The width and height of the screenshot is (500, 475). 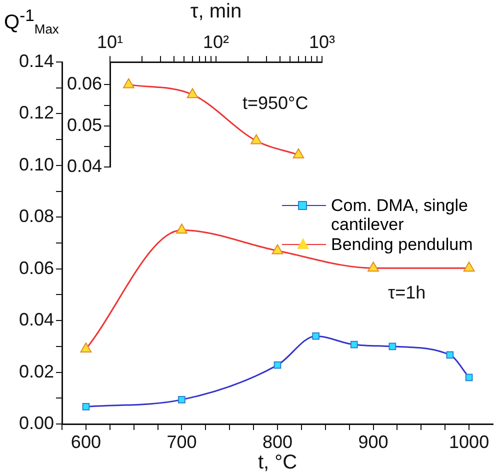 What do you see at coordinates (400, 215) in the screenshot?
I see `legend-label: Com. DMA, single cantilever` at bounding box center [400, 215].